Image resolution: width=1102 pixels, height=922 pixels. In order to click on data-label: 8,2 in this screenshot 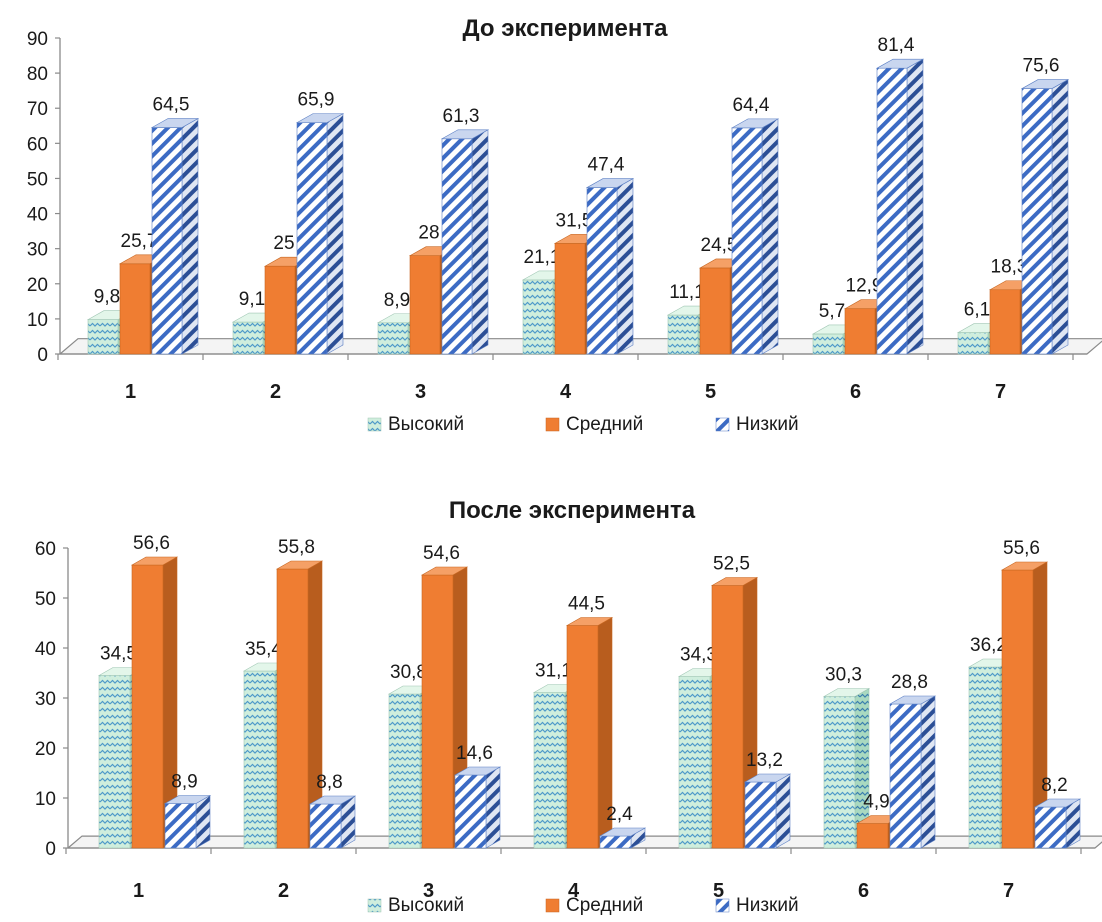, I will do `click(1054, 785)`.